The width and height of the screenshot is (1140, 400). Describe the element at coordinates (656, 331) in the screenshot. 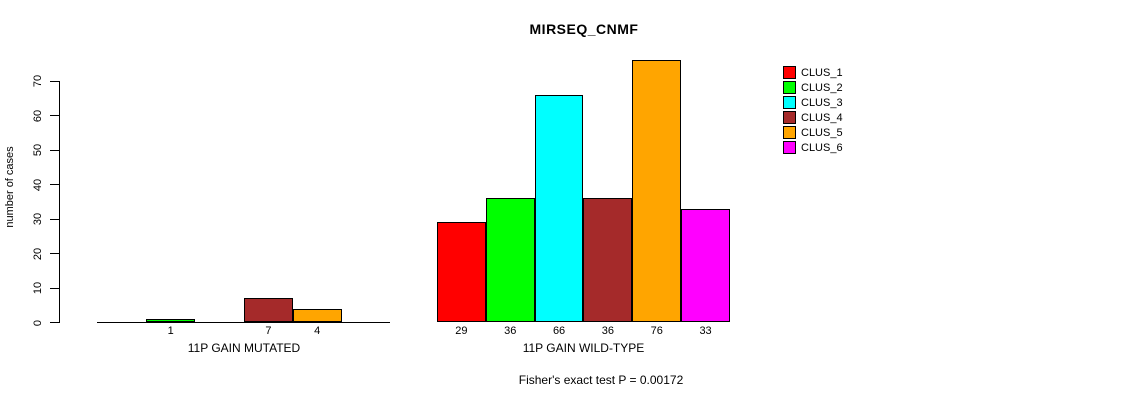

I see `bar-value-label: 76` at that location.